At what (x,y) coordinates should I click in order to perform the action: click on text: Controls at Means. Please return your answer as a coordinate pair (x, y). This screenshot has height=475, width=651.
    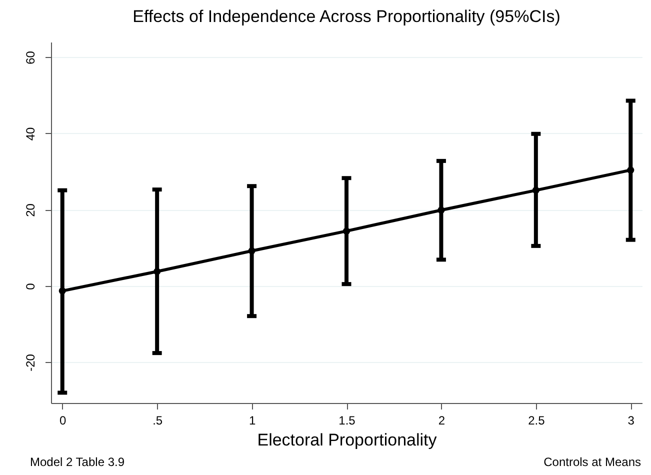
    Looking at the image, I should click on (592, 462).